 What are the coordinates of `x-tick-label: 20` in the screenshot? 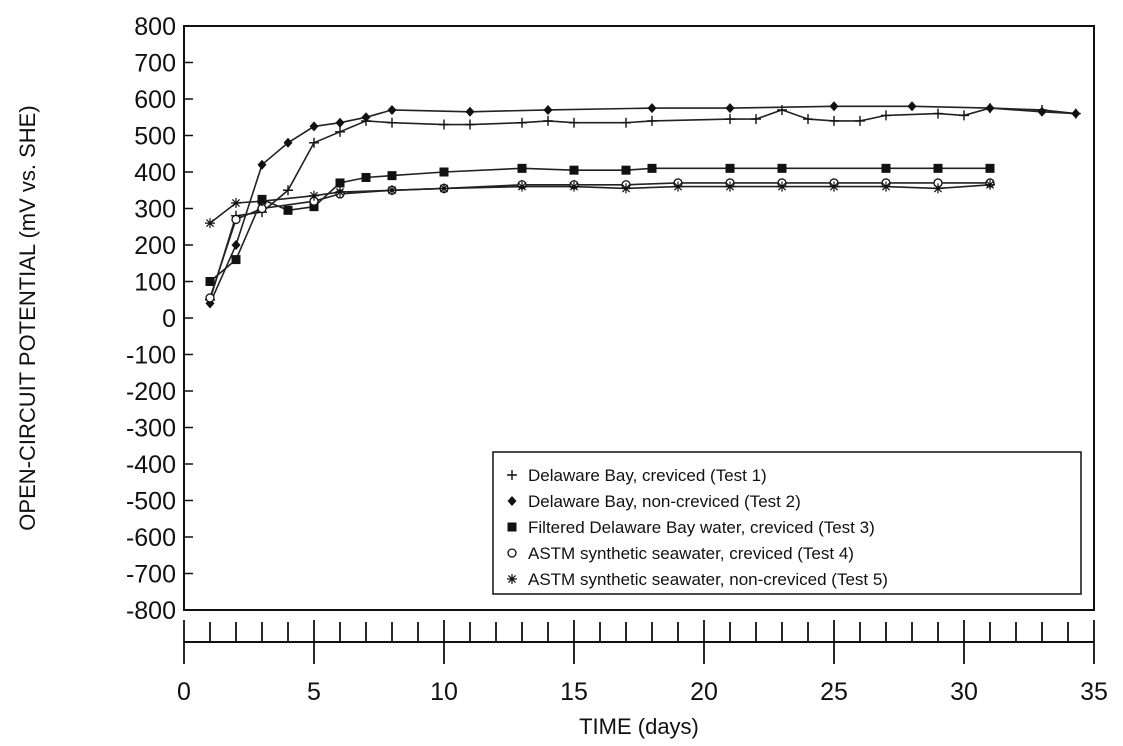 It's located at (704, 692).